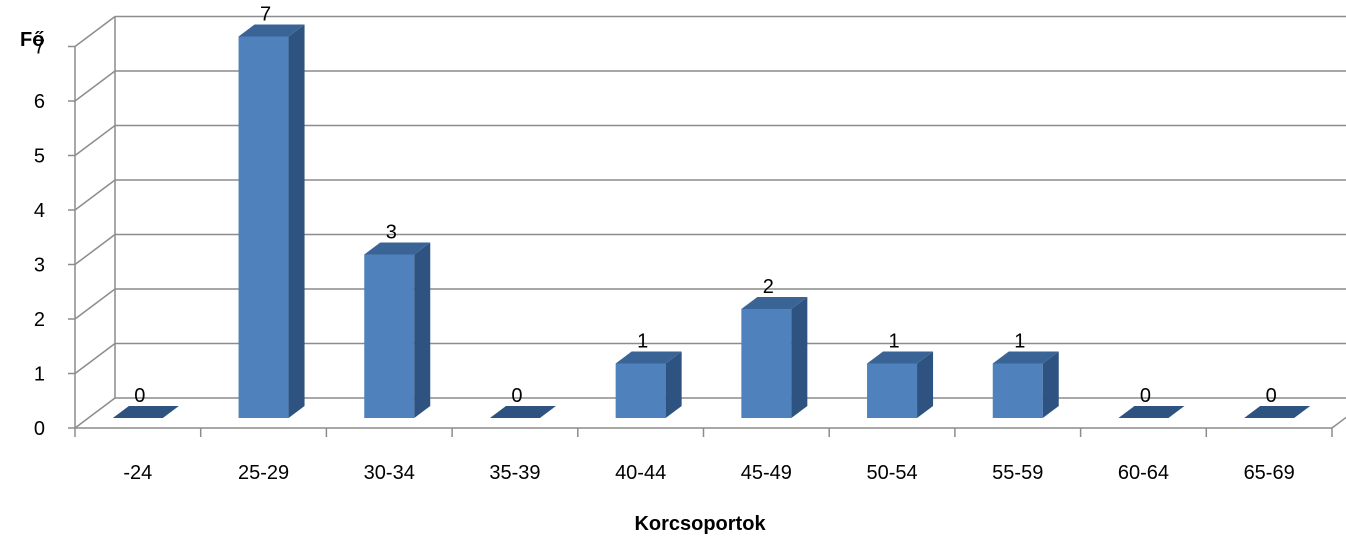 This screenshot has width=1346, height=537. What do you see at coordinates (1338, 422) in the screenshot?
I see `floor-right-edge` at bounding box center [1338, 422].